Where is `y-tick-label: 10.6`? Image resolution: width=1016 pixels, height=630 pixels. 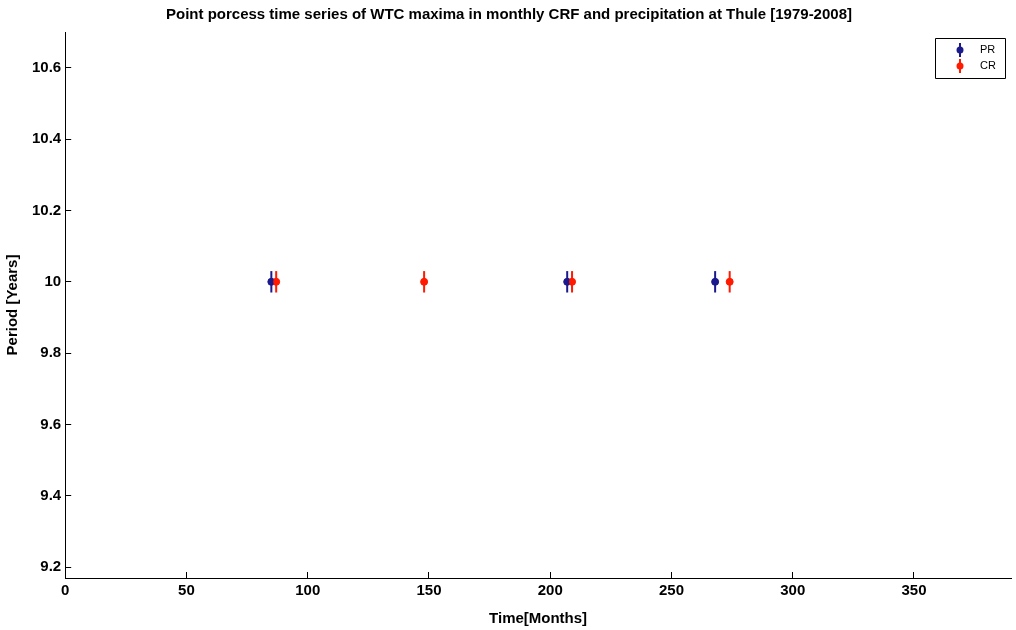
y-tick-label: 10.6 is located at coordinates (46, 66).